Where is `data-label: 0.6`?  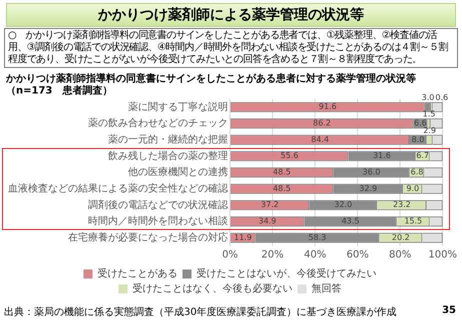 data-label: 0.6 is located at coordinates (441, 97).